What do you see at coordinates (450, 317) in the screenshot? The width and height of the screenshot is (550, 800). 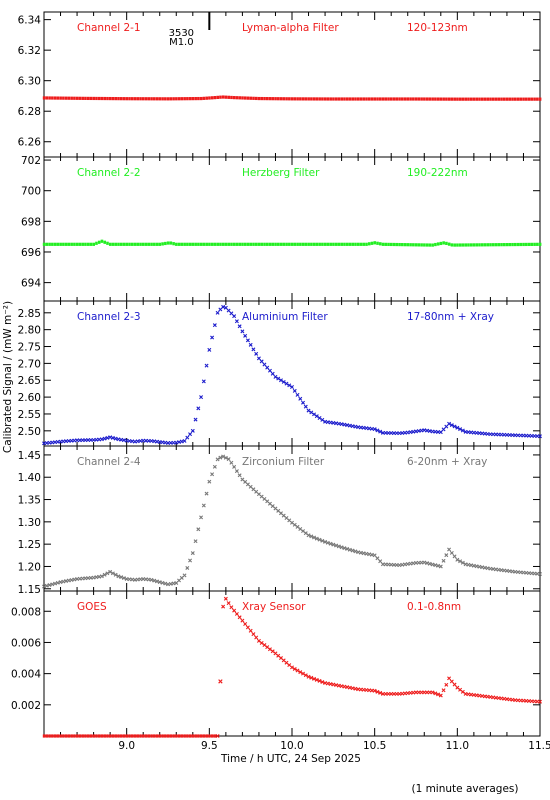 I see `band-label: 17-80nm + Xray` at bounding box center [450, 317].